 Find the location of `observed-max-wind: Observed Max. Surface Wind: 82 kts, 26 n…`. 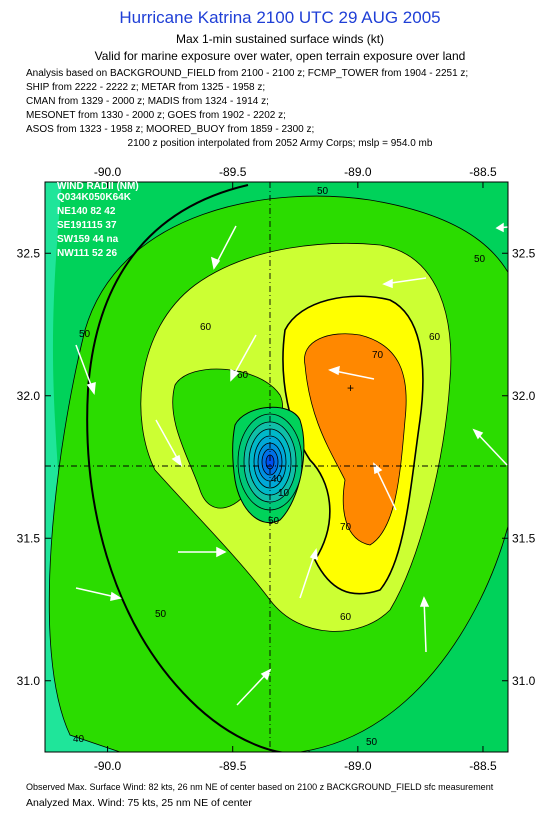

observed-max-wind: Observed Max. Surface Wind: 82 kts, 26 n… is located at coordinates (260, 787).